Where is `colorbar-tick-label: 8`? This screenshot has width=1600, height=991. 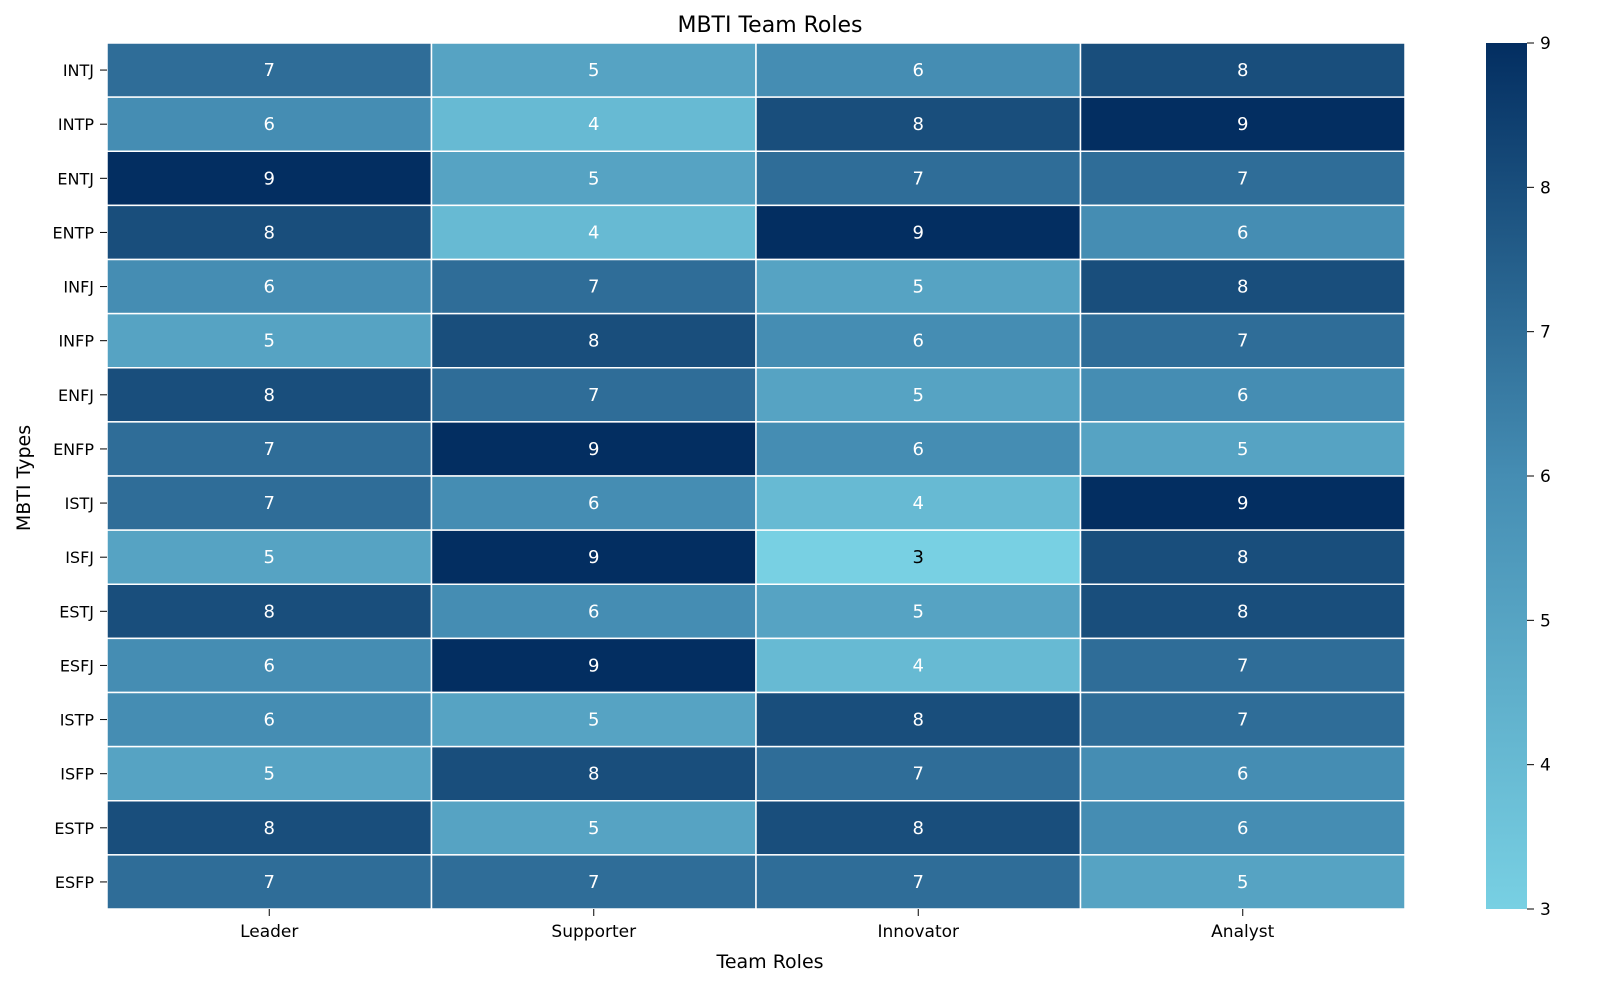 colorbar-tick-label: 8 is located at coordinates (1545, 188).